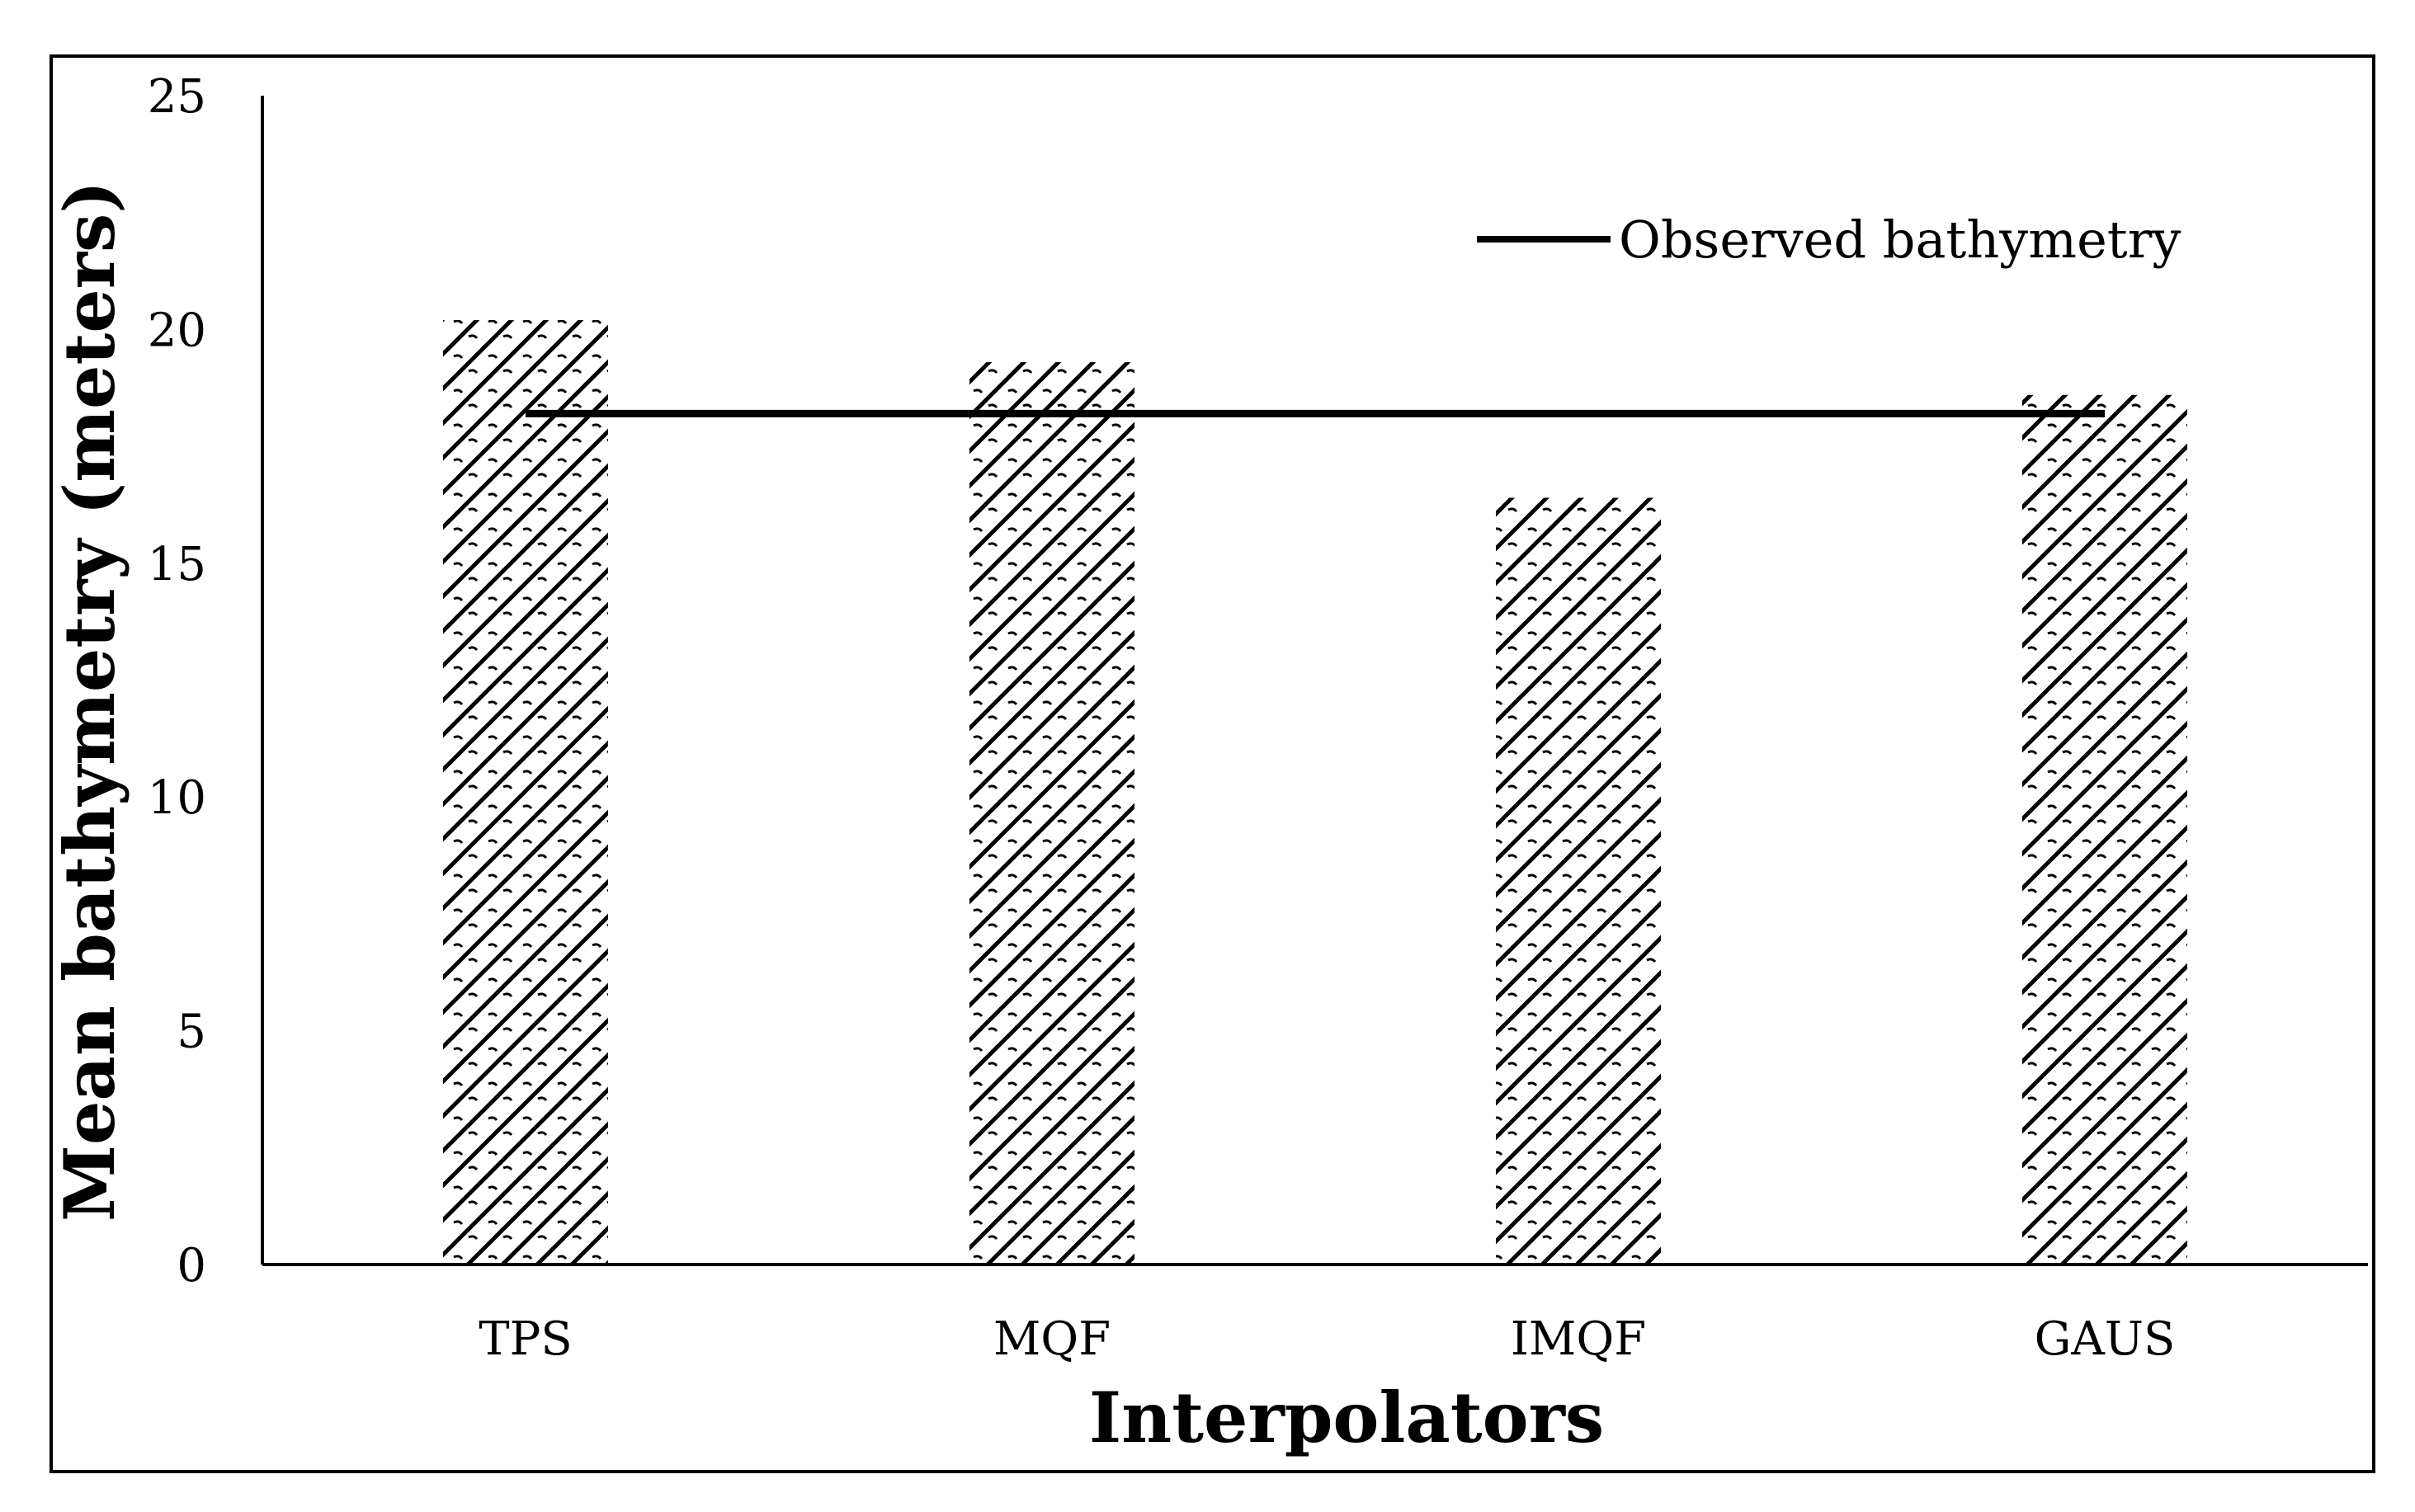 The image size is (2415, 1512). What do you see at coordinates (89, 701) in the screenshot?
I see `y-axis-title: Mean bathymetry (meters)` at bounding box center [89, 701].